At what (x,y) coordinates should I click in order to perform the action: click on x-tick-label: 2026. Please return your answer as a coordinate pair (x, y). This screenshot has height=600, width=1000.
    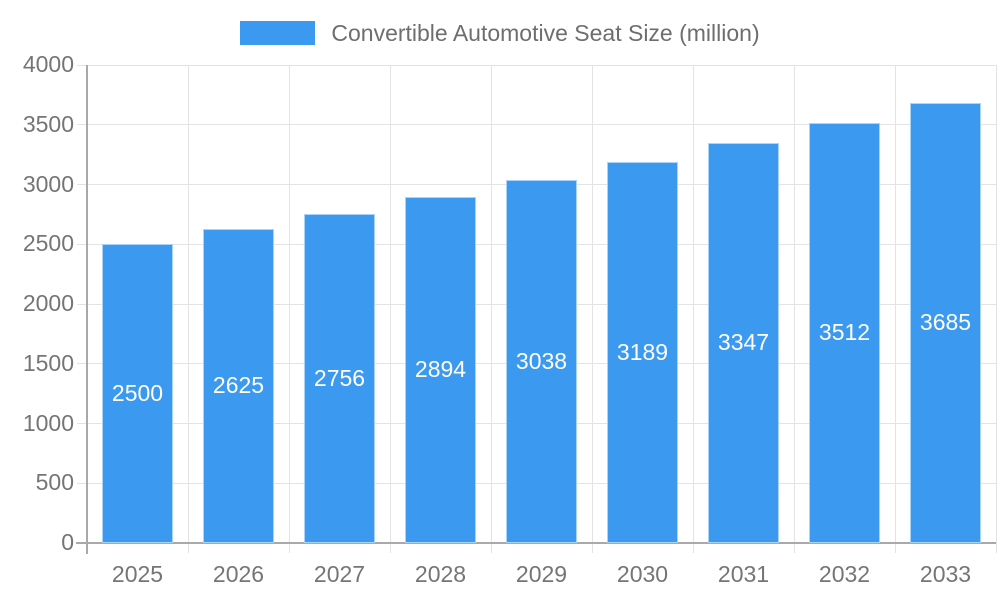
    Looking at the image, I should click on (238, 574).